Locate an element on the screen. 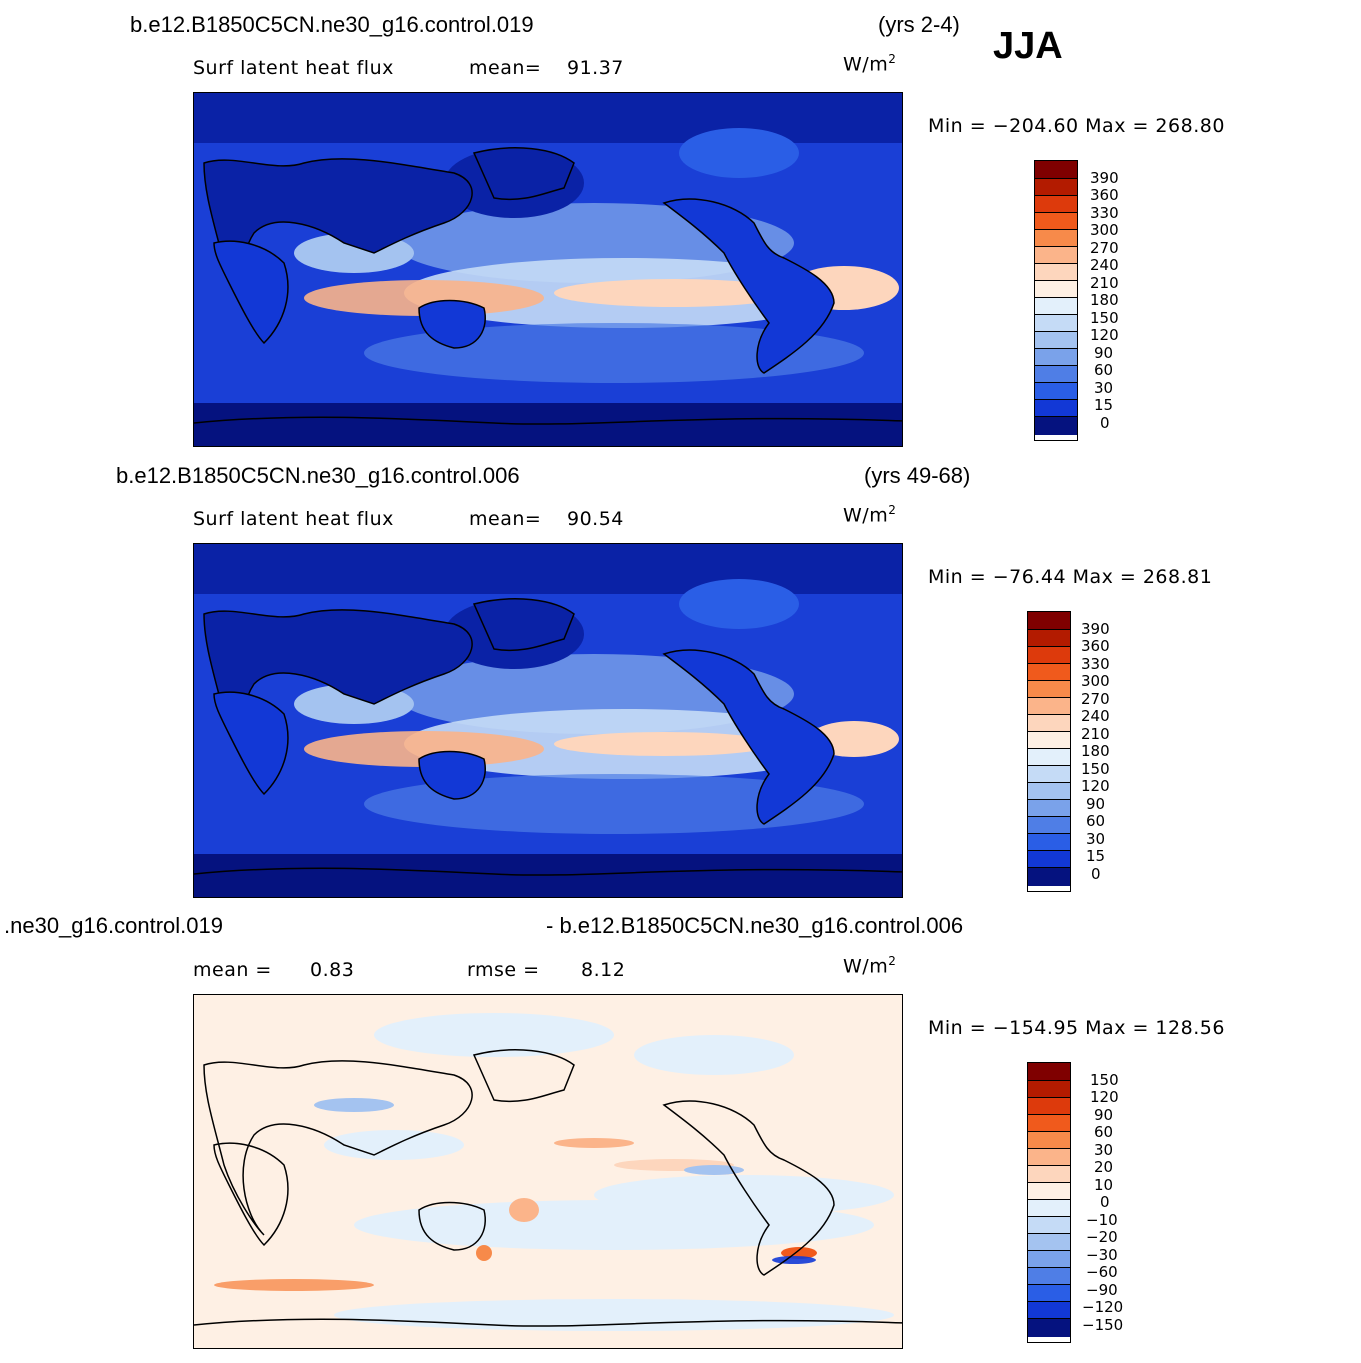 This screenshot has height=1363, width=1361. panel2-units: W/m2 is located at coordinates (870, 515).